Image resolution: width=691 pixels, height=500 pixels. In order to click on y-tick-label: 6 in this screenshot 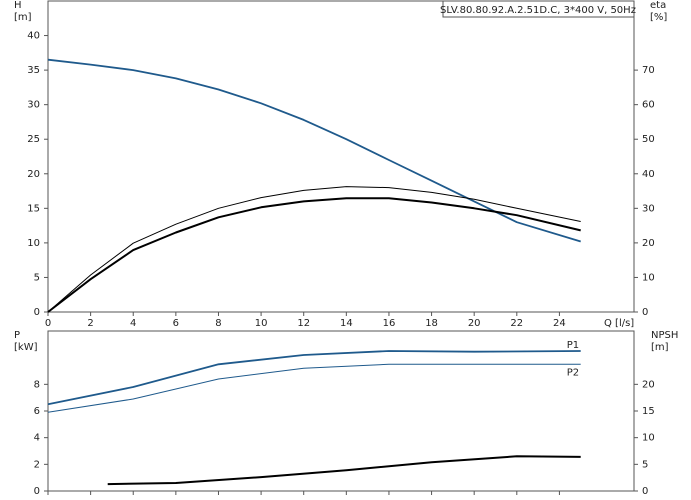, I will do `click(37, 411)`.